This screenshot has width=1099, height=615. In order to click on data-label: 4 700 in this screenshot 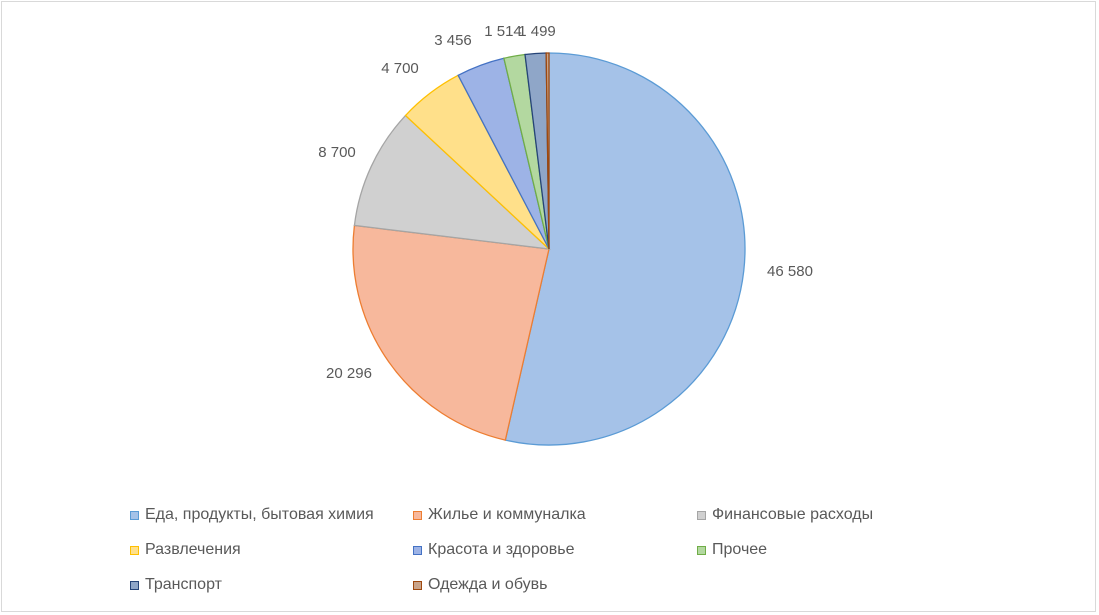, I will do `click(400, 68)`.